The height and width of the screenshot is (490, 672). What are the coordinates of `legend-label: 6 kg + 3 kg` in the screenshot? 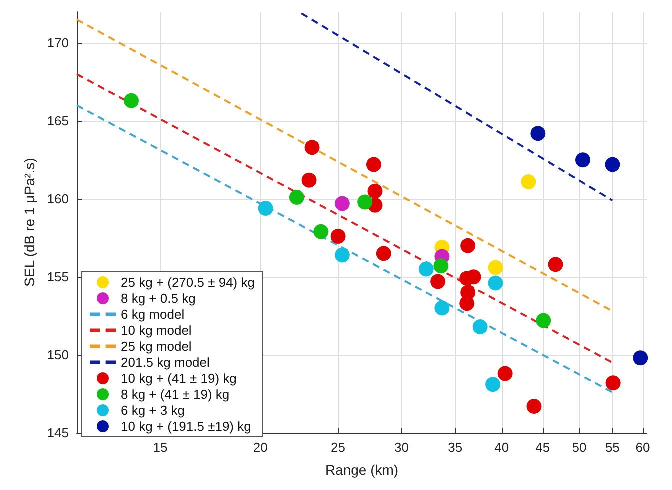 It's located at (153, 410).